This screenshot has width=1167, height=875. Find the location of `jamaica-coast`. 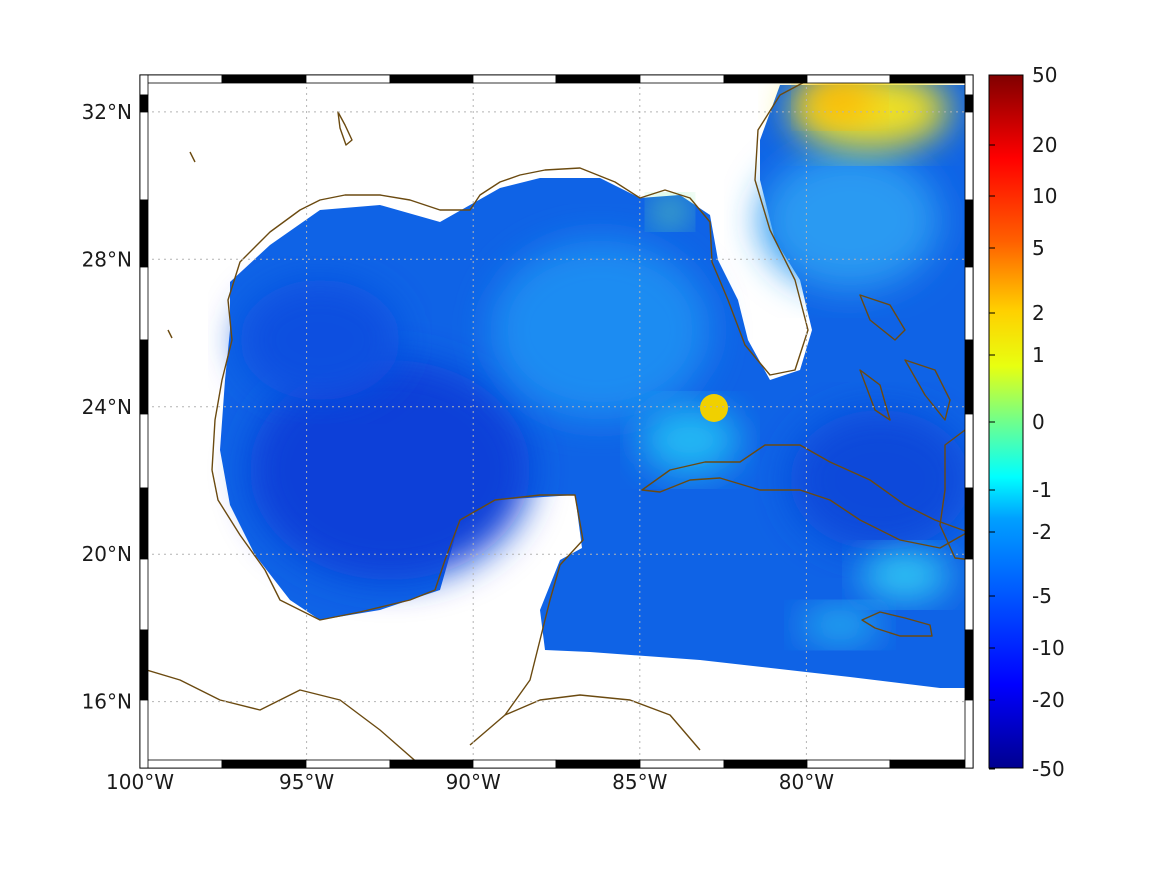

jamaica-coast is located at coordinates (897, 624).